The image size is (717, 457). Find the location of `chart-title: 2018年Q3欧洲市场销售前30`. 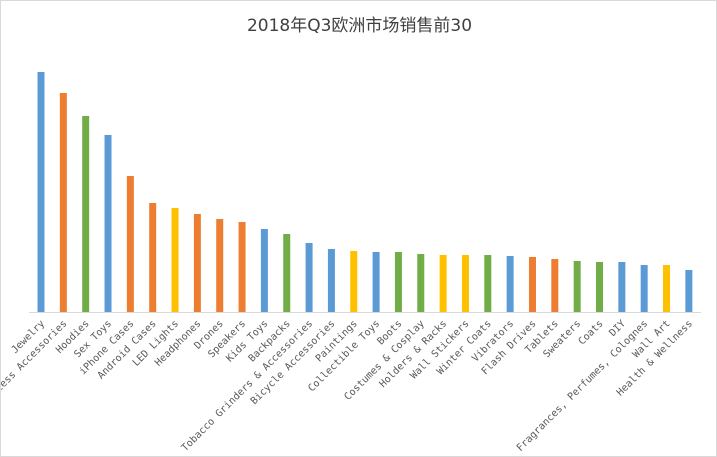

chart-title: 2018年Q3欧洲市场销售前30 is located at coordinates (359, 26).